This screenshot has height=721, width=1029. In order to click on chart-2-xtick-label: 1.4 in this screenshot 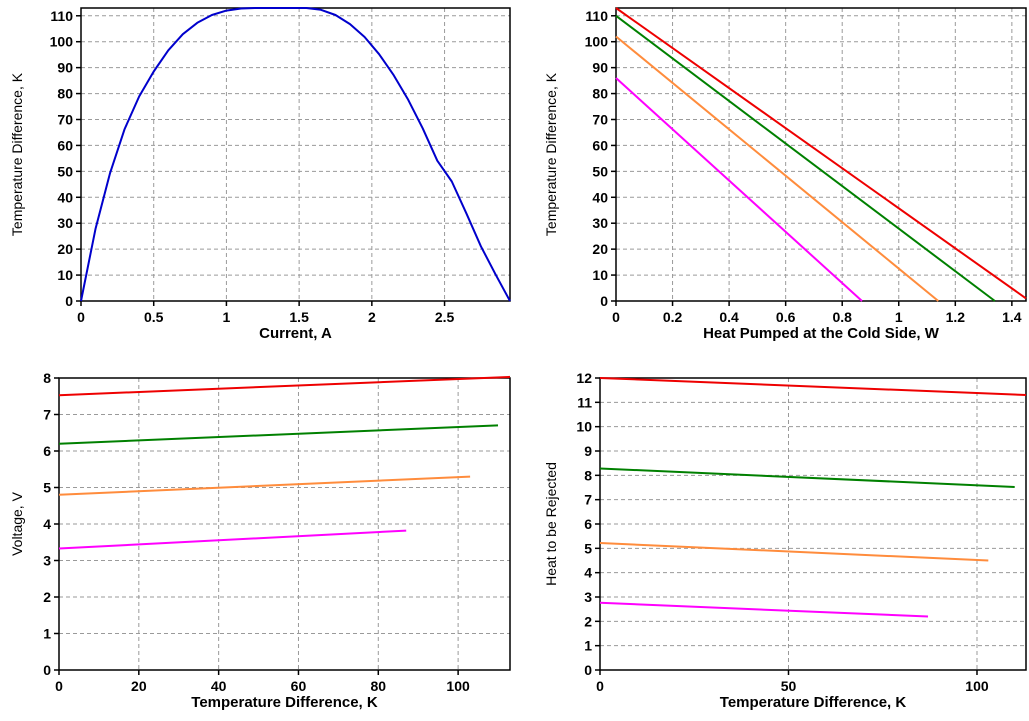, I will do `click(1012, 317)`.